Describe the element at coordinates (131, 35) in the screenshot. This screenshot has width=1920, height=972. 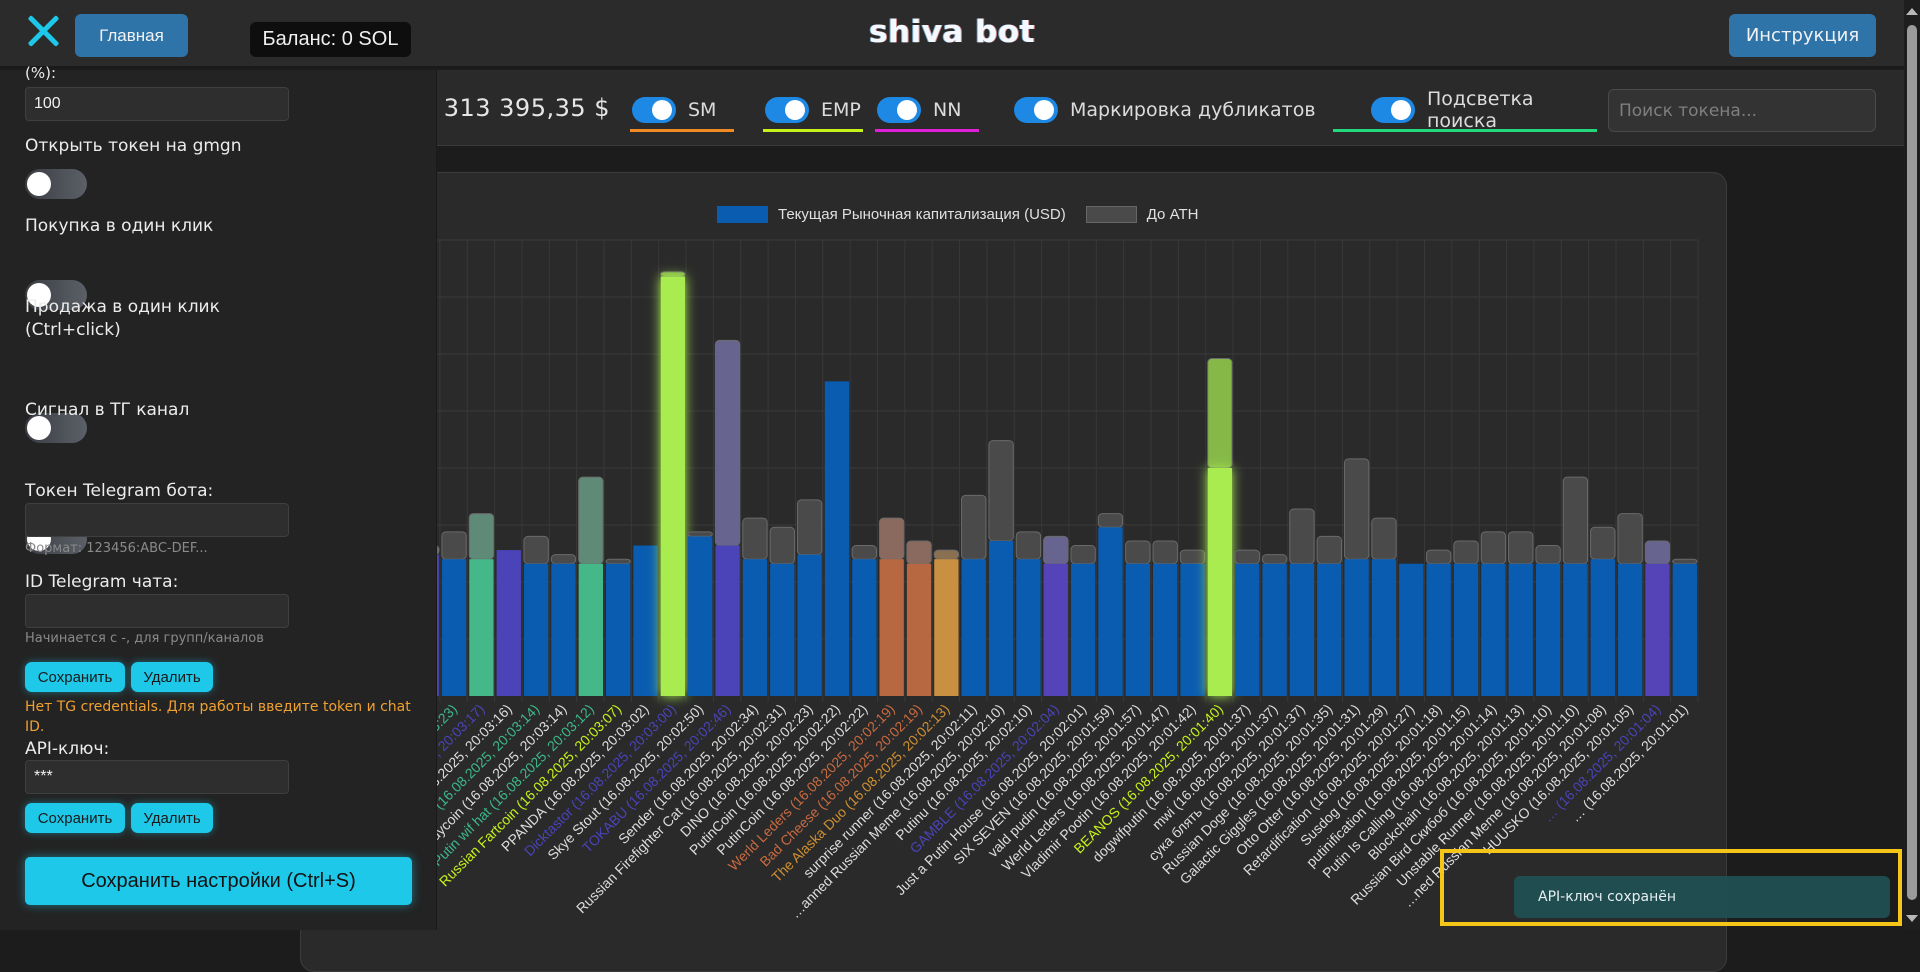
I see `home-button: Главная` at that location.